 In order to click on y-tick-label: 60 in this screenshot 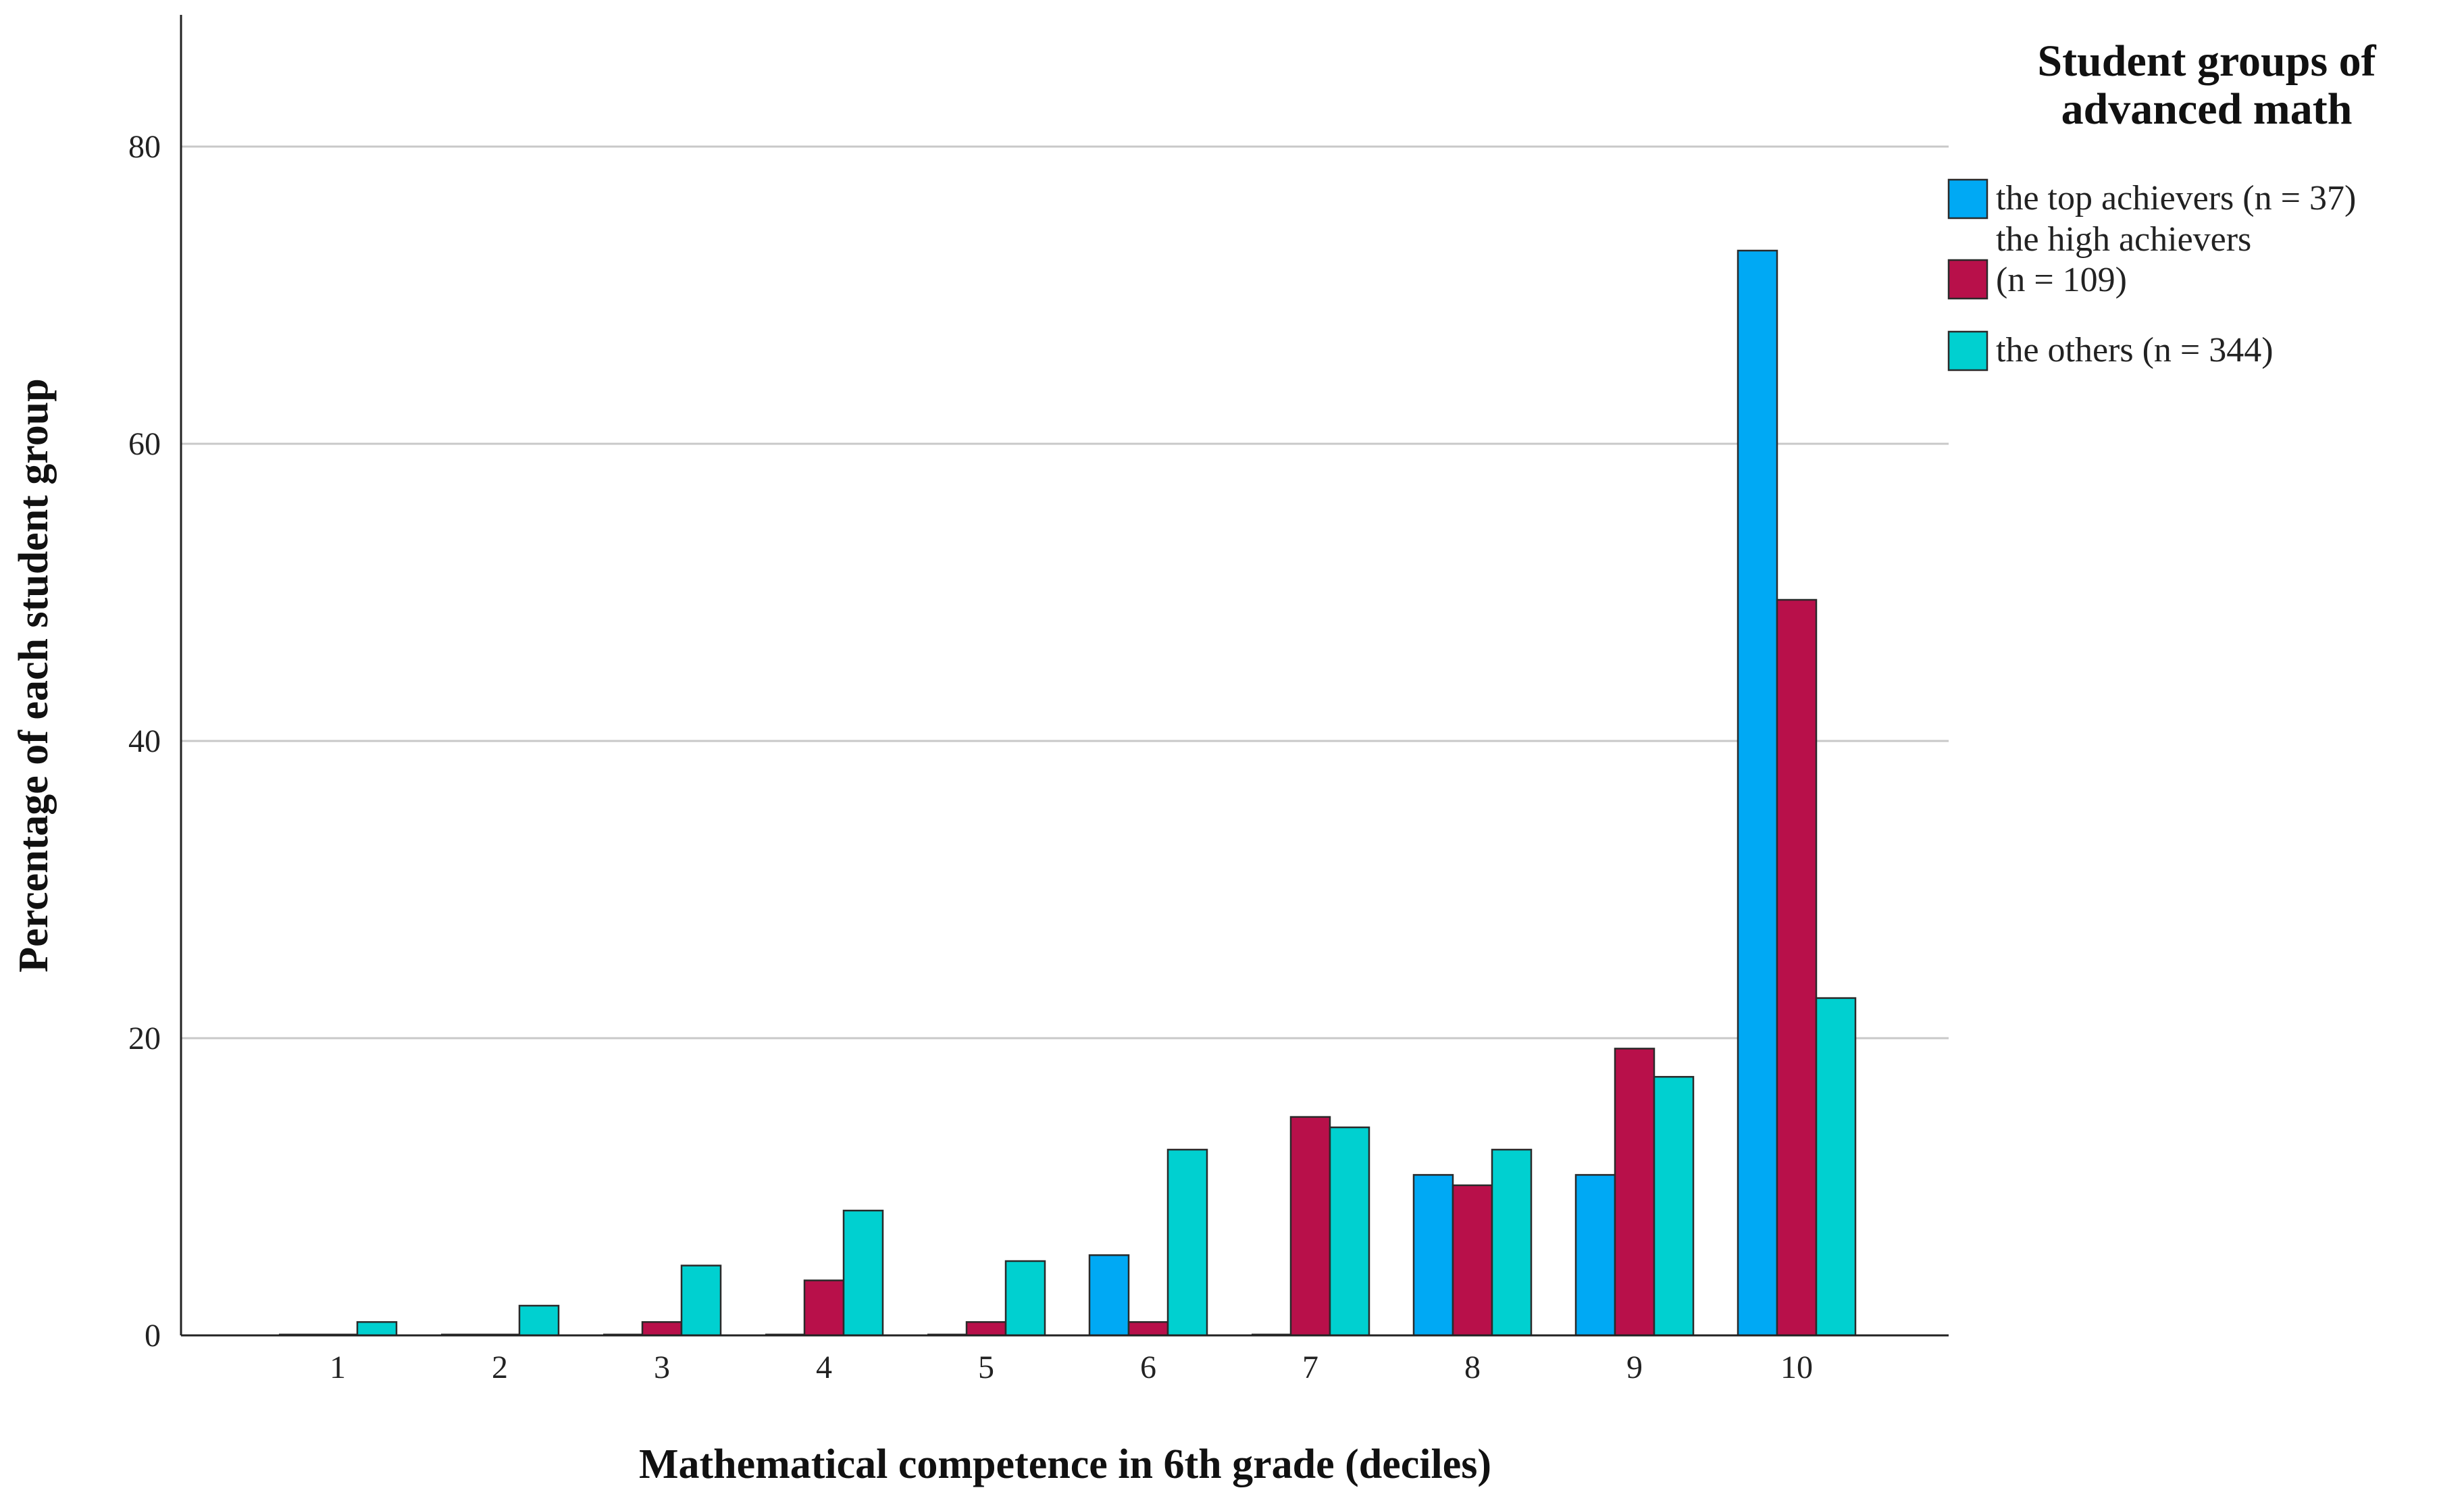, I will do `click(144, 444)`.